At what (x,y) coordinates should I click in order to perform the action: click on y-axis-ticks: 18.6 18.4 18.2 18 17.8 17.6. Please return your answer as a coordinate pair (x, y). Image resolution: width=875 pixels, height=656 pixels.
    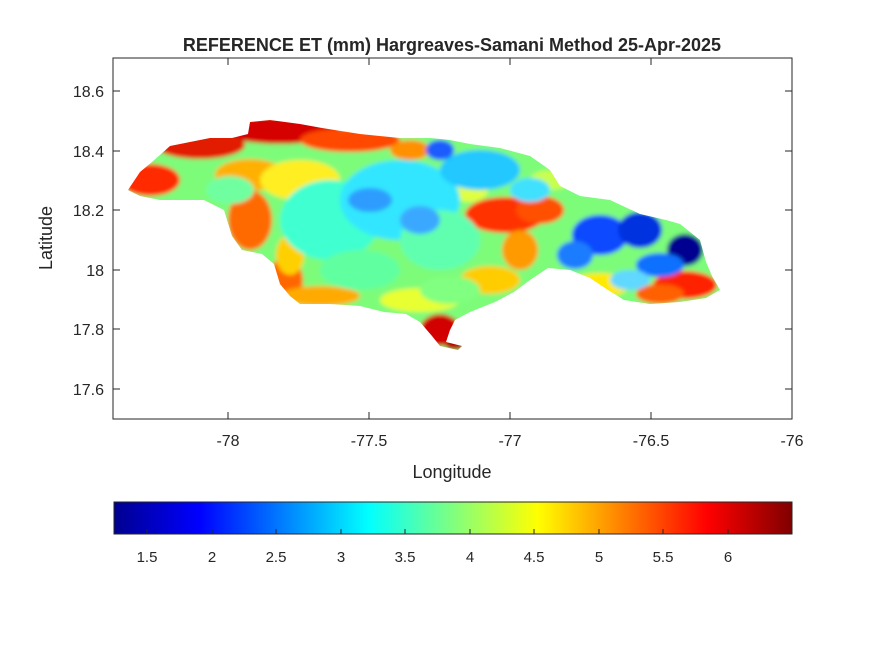
    Looking at the image, I should click on (88, 241).